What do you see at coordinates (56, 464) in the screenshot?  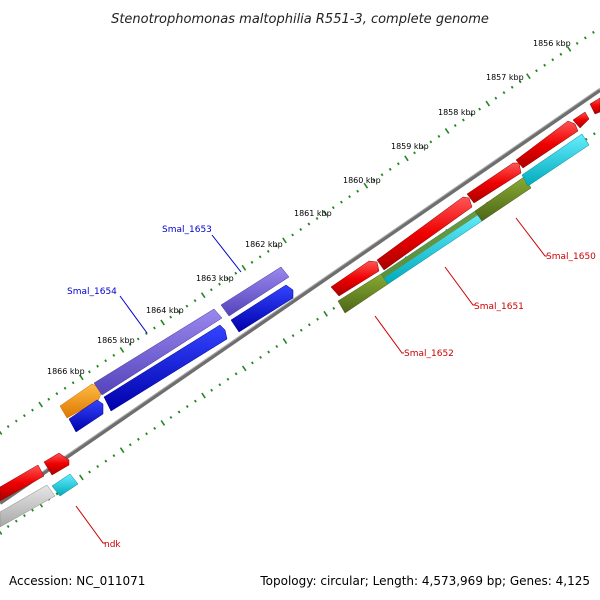 I see `gene-feature-red-small-lower-left` at bounding box center [56, 464].